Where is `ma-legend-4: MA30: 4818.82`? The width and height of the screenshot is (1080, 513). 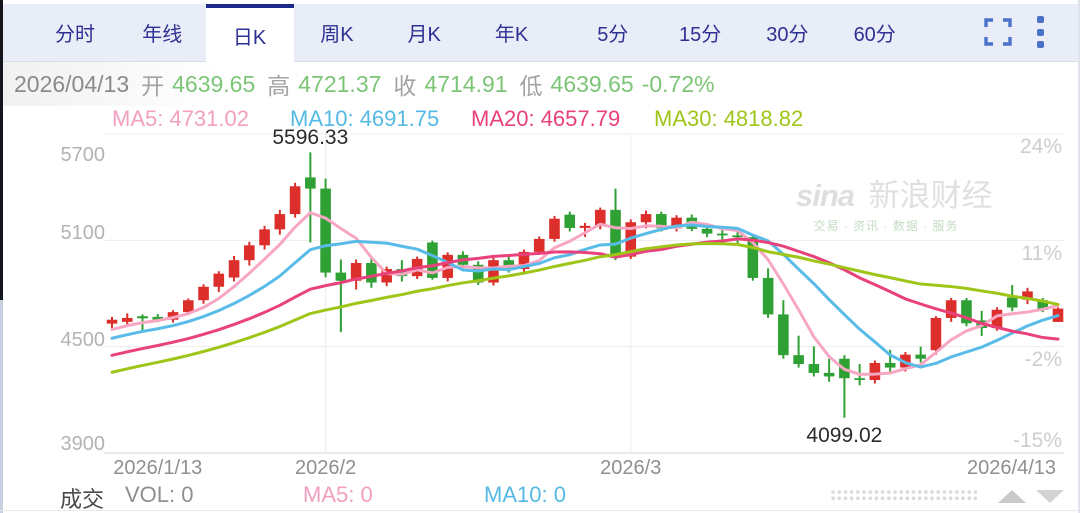
ma-legend-4: MA30: 4818.82 is located at coordinates (729, 118).